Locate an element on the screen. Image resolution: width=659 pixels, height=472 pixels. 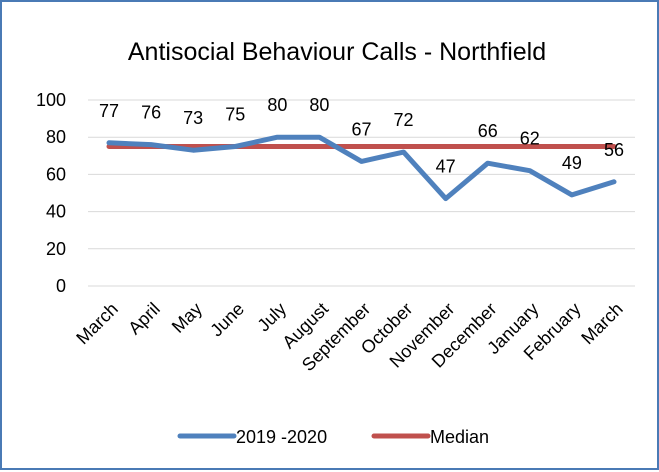
x-tick-label: April is located at coordinates (144, 319).